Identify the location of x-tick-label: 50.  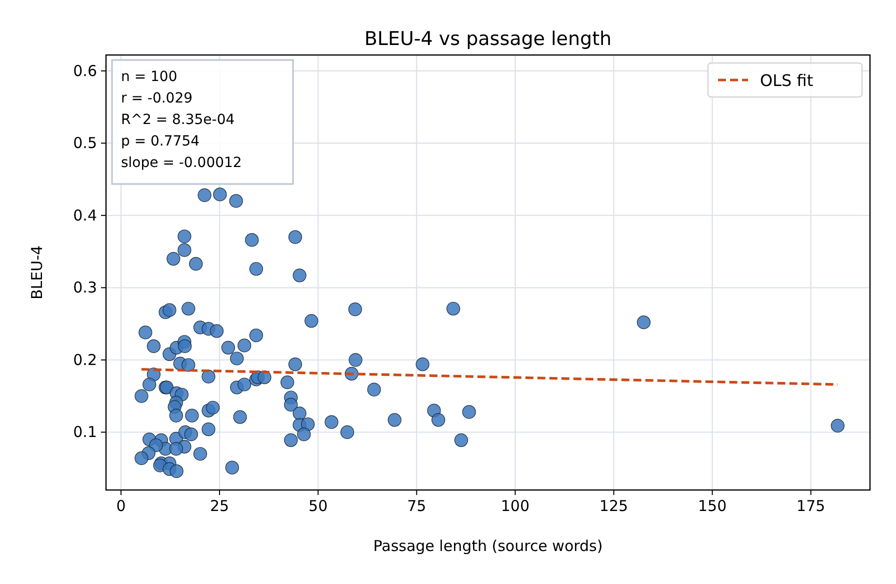
(318, 506).